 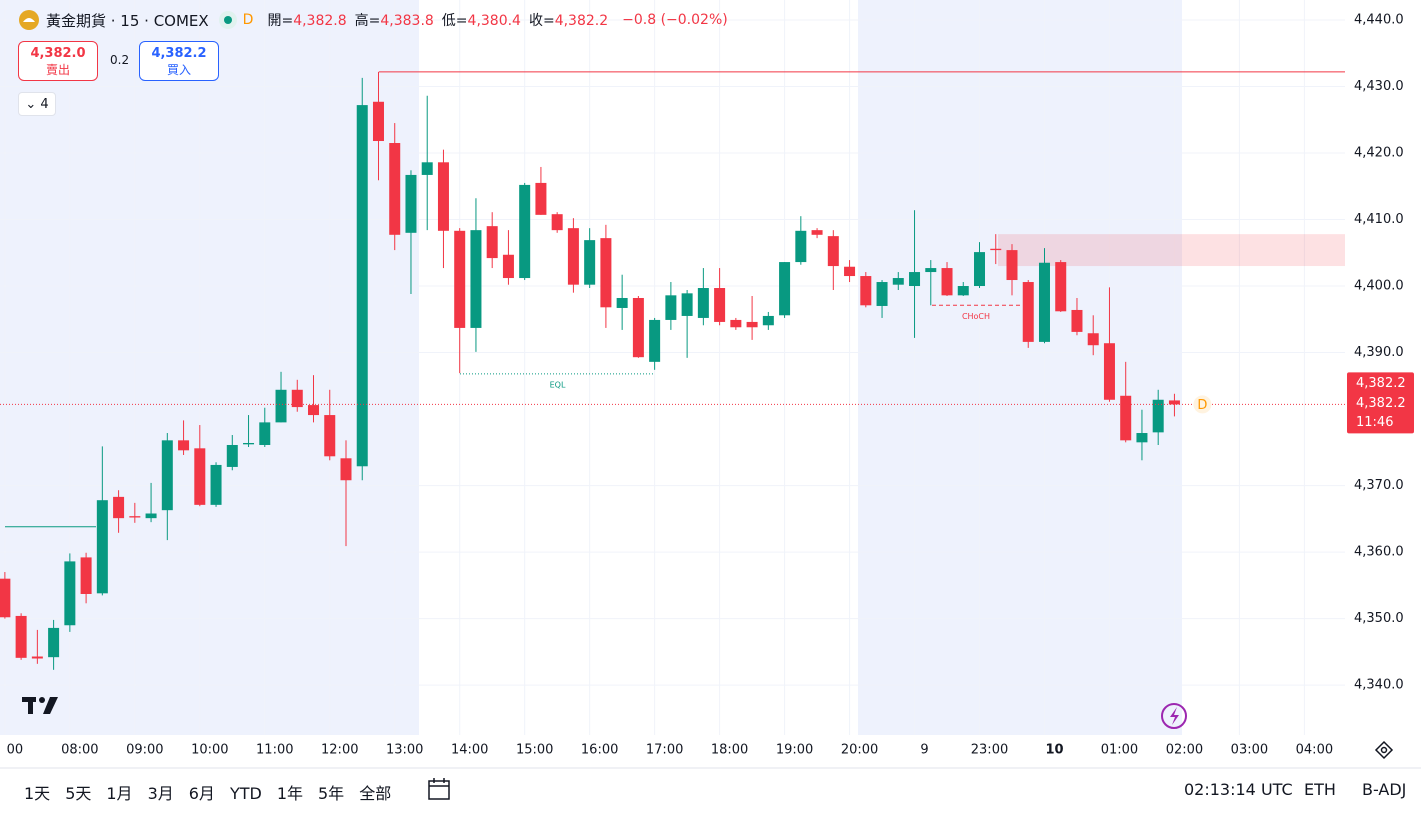 What do you see at coordinates (558, 384) in the screenshot?
I see `annotation-label: EQL` at bounding box center [558, 384].